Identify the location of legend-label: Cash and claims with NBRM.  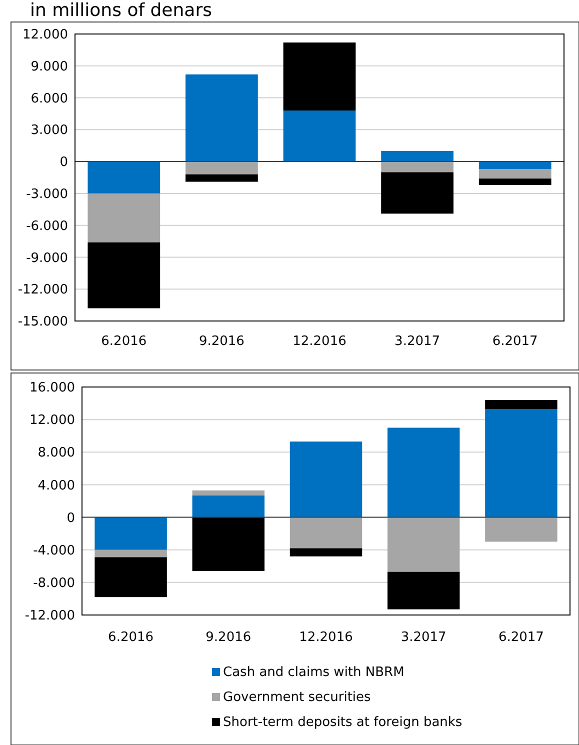
(313, 672).